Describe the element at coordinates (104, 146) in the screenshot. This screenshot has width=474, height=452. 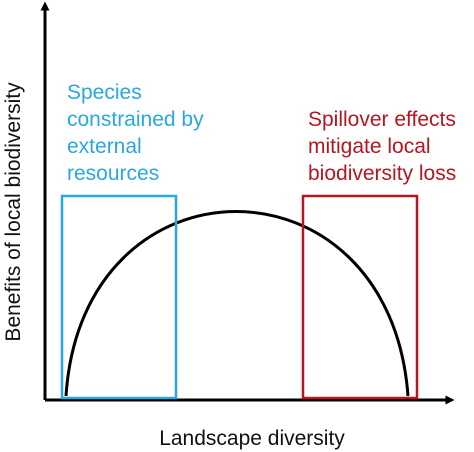
I see `left-annotation-line: external` at that location.